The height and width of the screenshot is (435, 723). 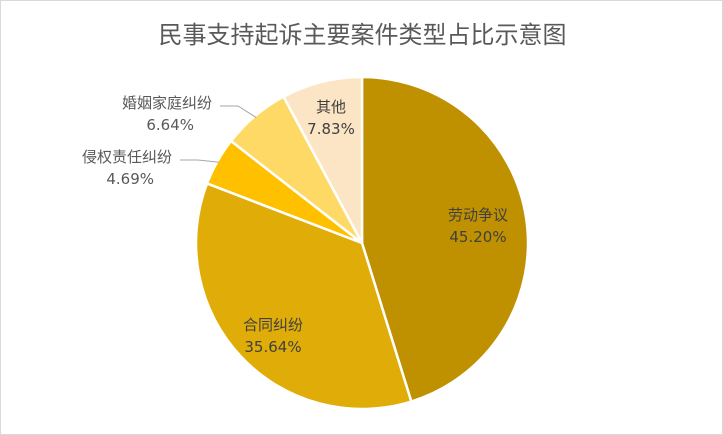 What do you see at coordinates (167, 103) in the screenshot?
I see `slice-name-label: 婚姻家庭纠纷` at bounding box center [167, 103].